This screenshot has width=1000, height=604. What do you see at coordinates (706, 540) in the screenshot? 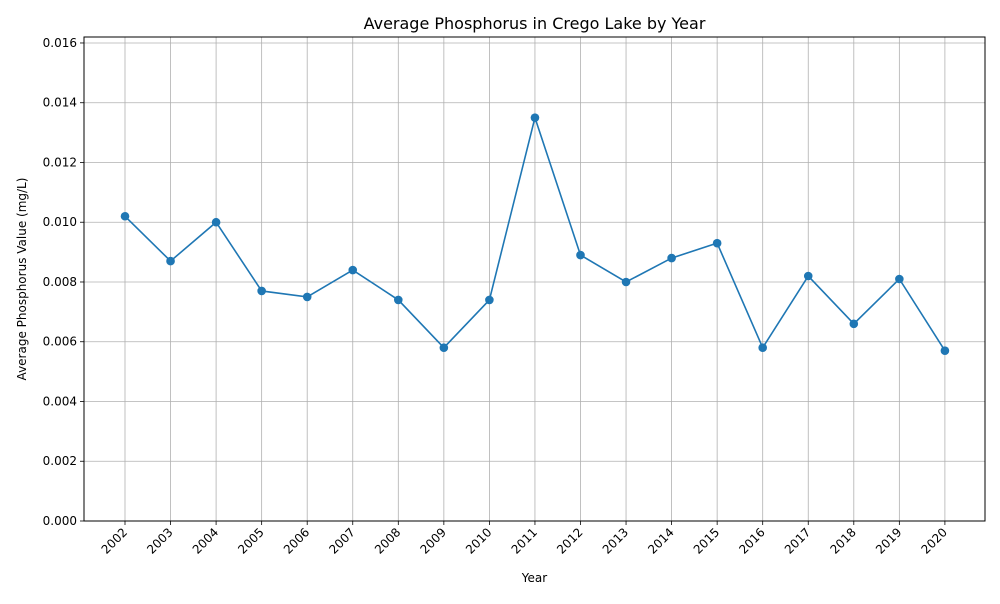
I see `x-tick-label: 2015` at bounding box center [706, 540].